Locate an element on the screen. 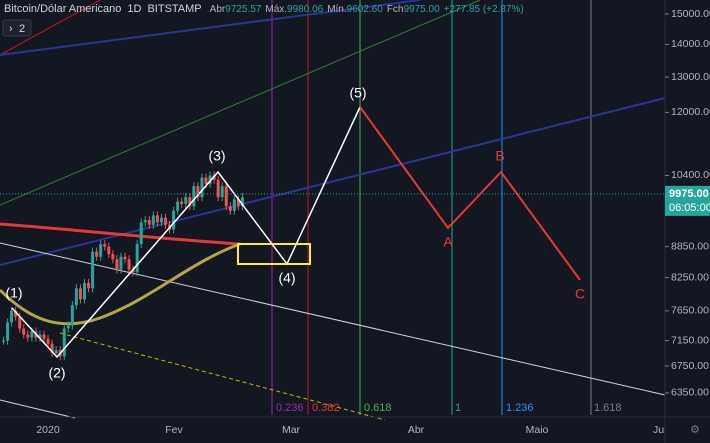 This screenshot has height=443, width=710. fib-label: 0.236 is located at coordinates (290, 408).